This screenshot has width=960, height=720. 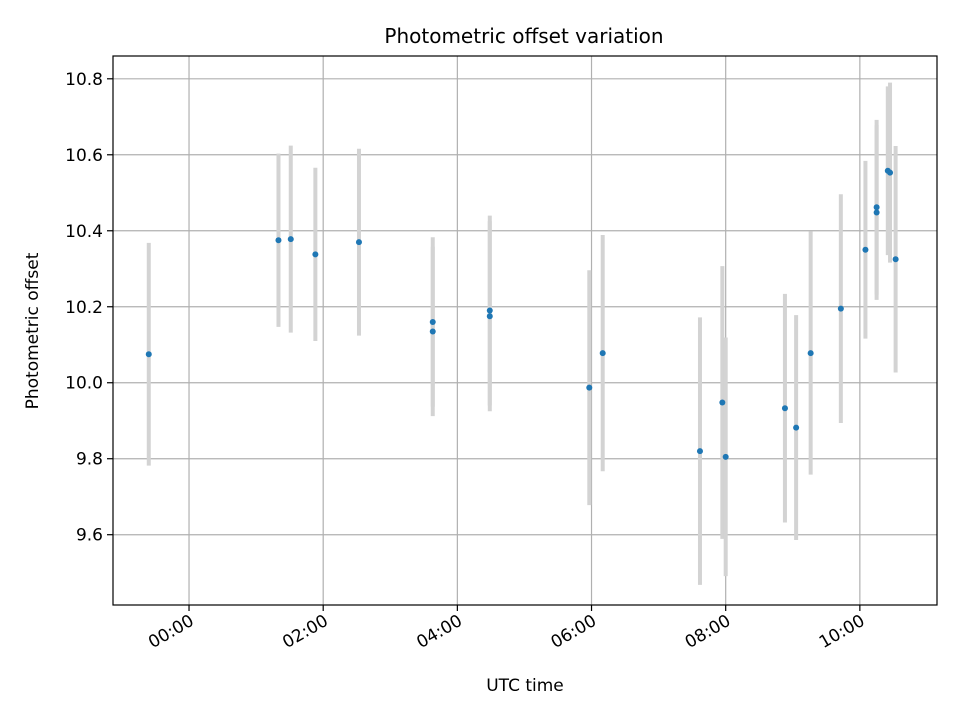 I want to click on x-axis-ticks: 00:00 02:00 04:00 06:00 08:00 10:00, so click(x=506, y=629).